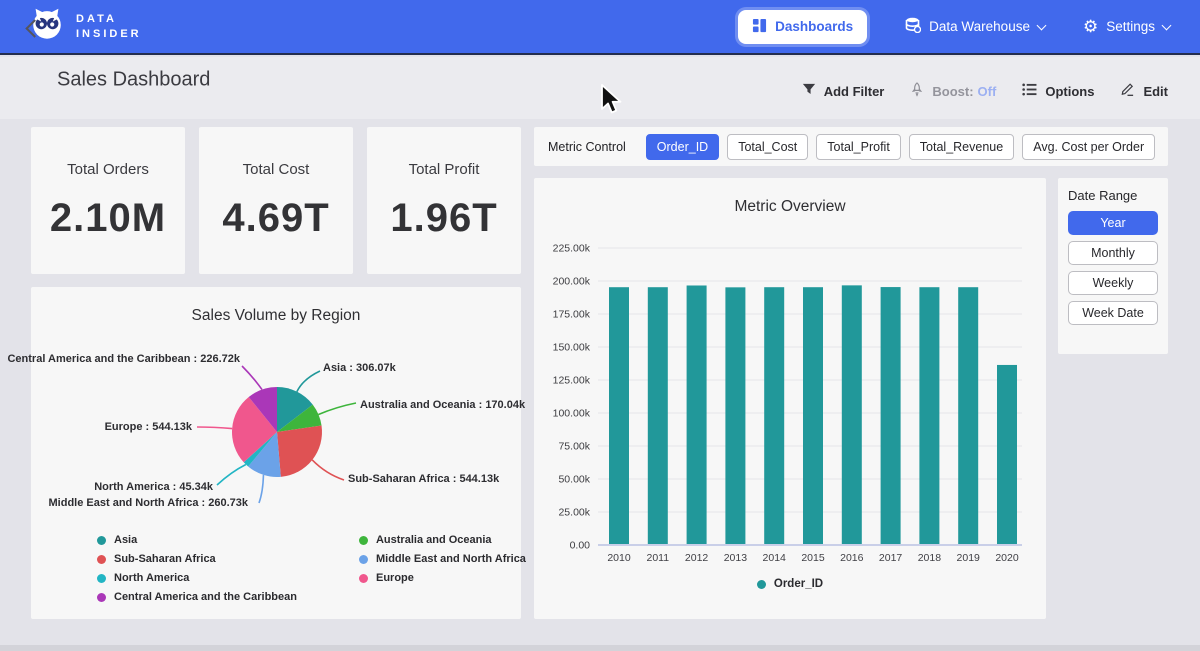  I want to click on kpi-label: Total Orders, so click(108, 169).